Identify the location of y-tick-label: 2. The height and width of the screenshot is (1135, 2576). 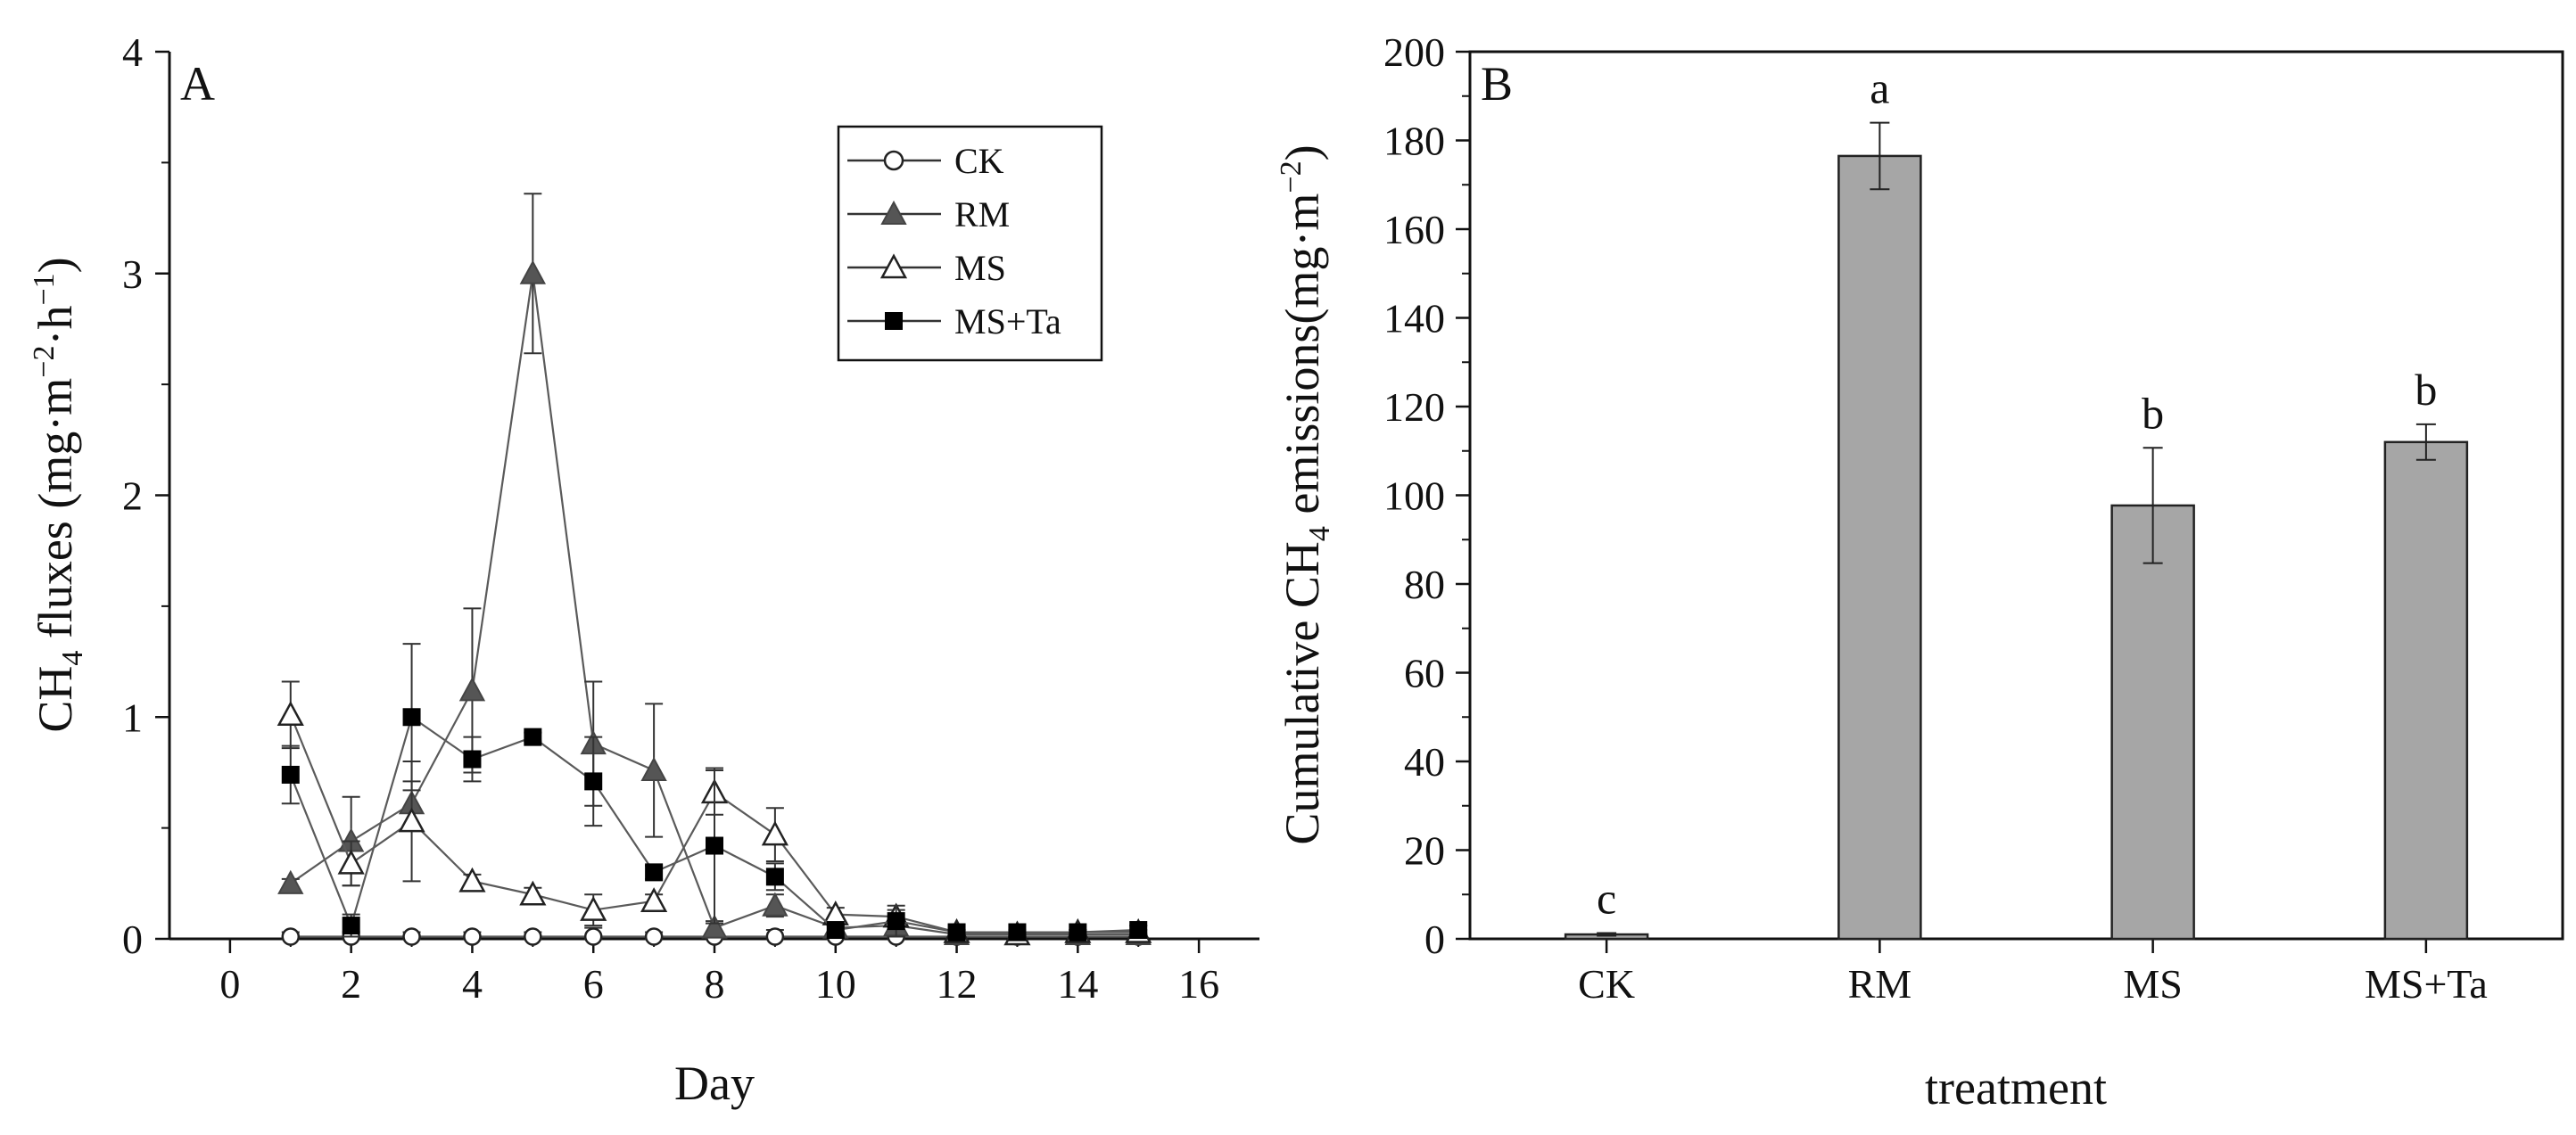
(132, 496).